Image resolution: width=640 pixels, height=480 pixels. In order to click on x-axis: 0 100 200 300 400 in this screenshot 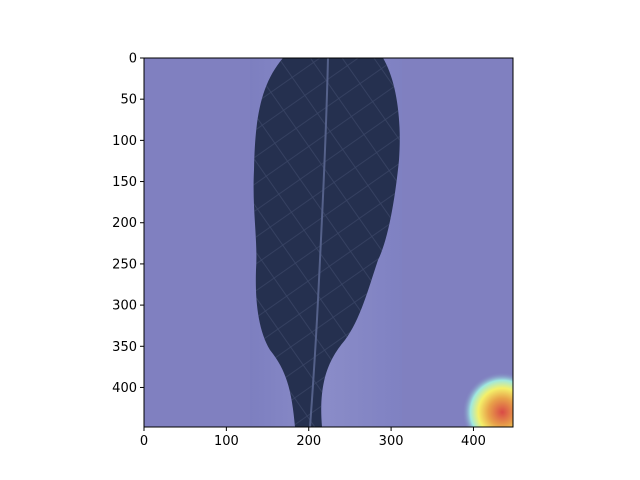, I will do `click(313, 438)`.